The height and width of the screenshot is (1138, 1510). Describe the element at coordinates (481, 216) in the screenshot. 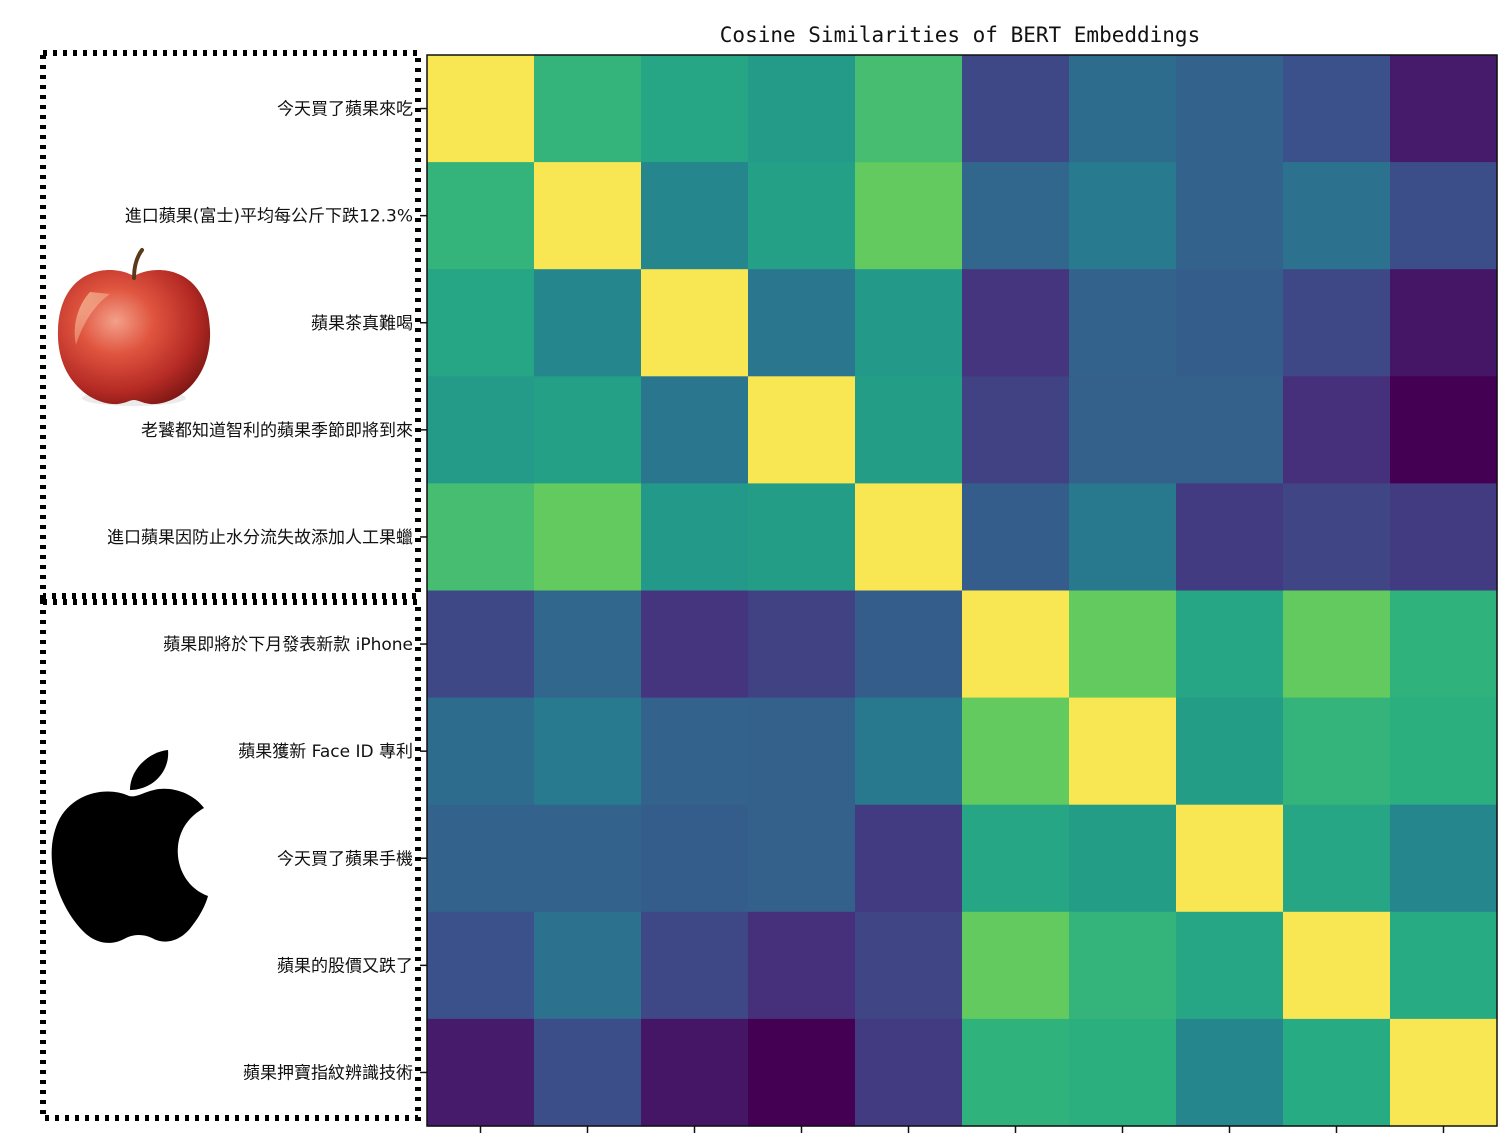

I see `heatmap-cell-r1-c0` at that location.